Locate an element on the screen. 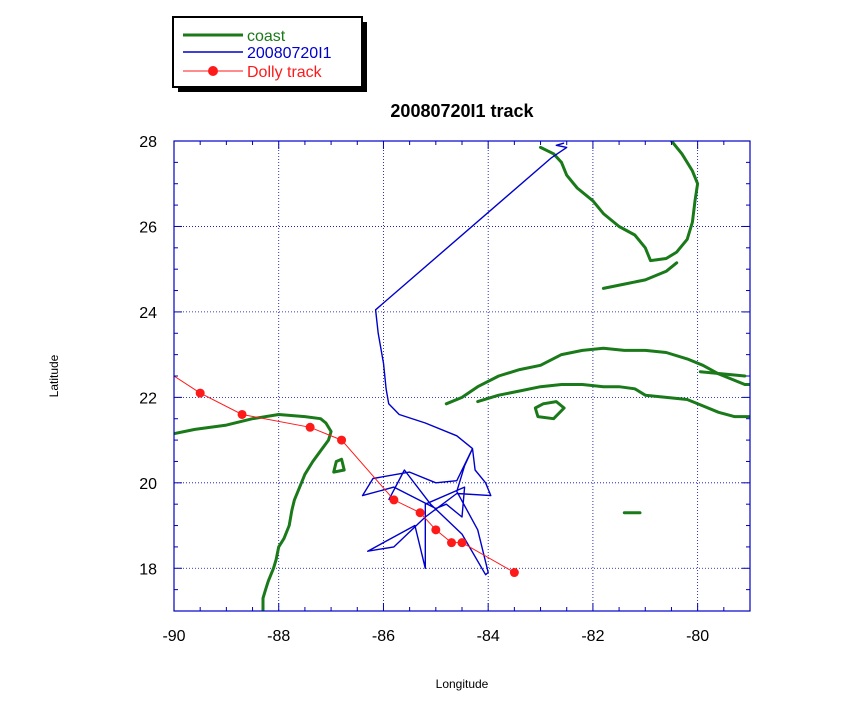 Image resolution: width=864 pixels, height=705 pixels. flight-track-line is located at coordinates (464, 359).